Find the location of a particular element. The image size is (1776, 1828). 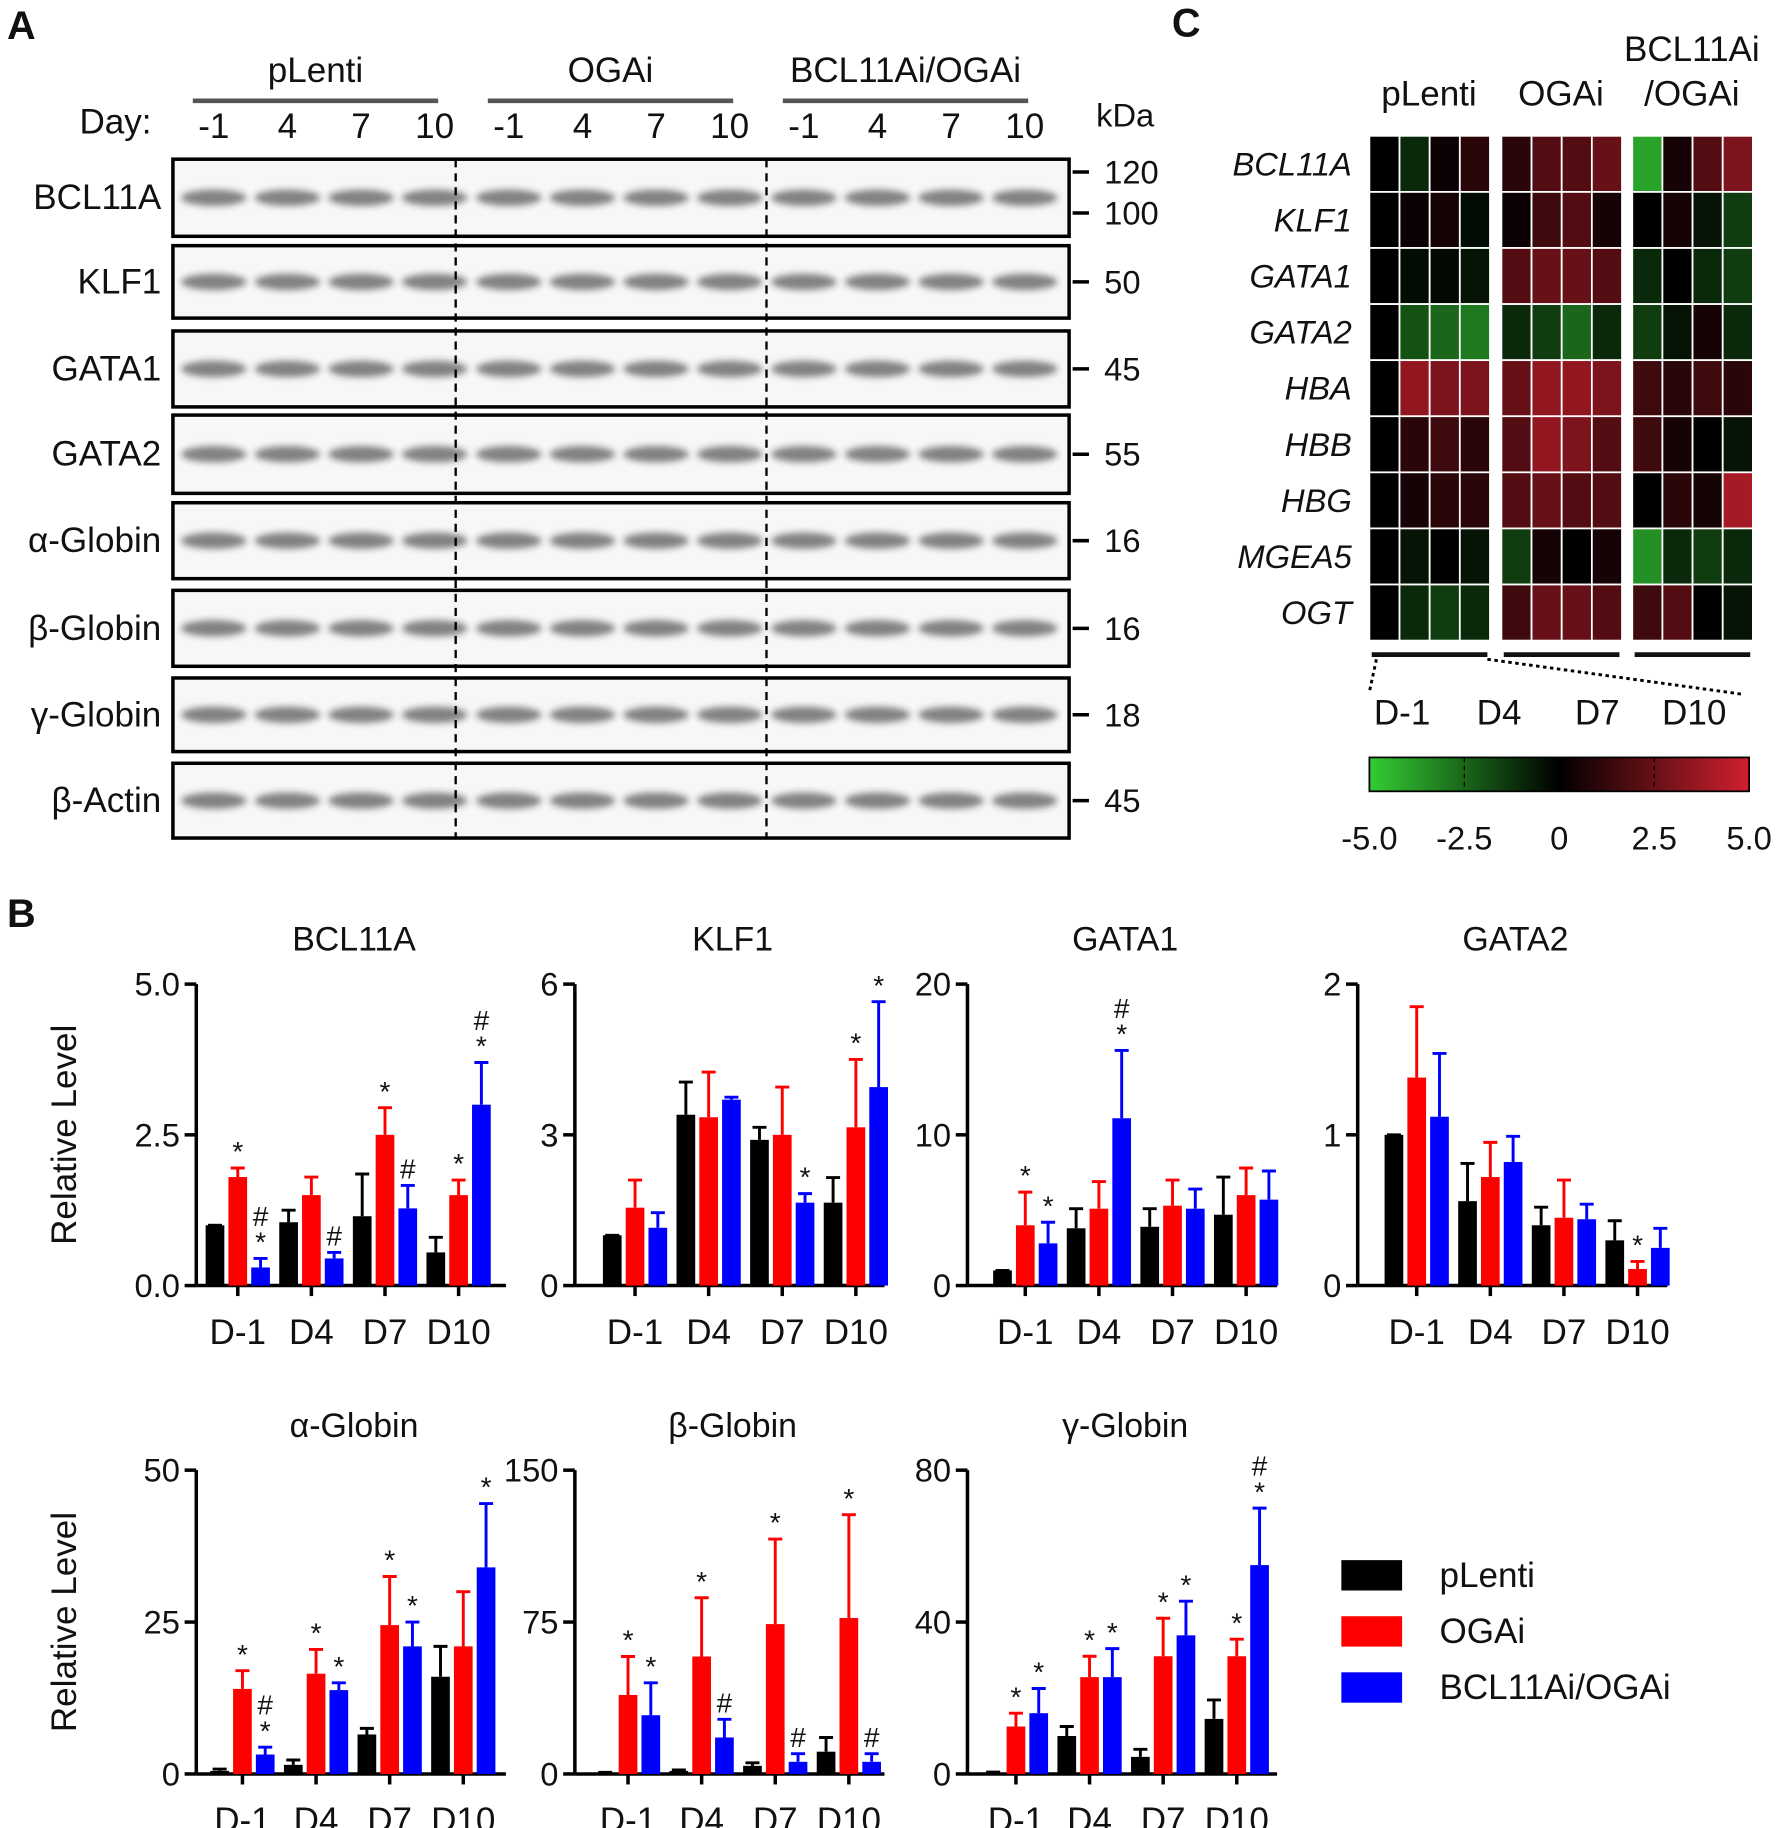

heatmap-group-label: OGAi is located at coordinates (1561, 93).